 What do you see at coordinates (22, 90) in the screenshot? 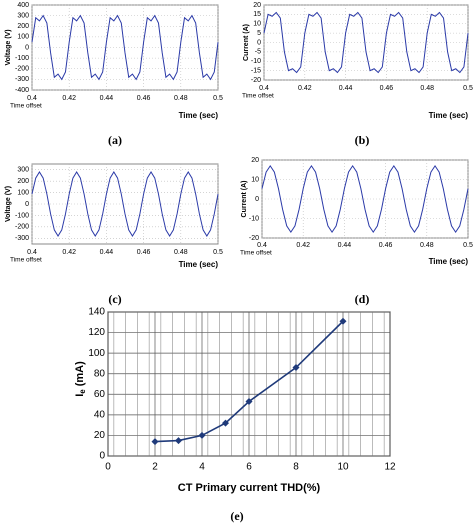
I see `y-tick-label: -400` at bounding box center [22, 90].